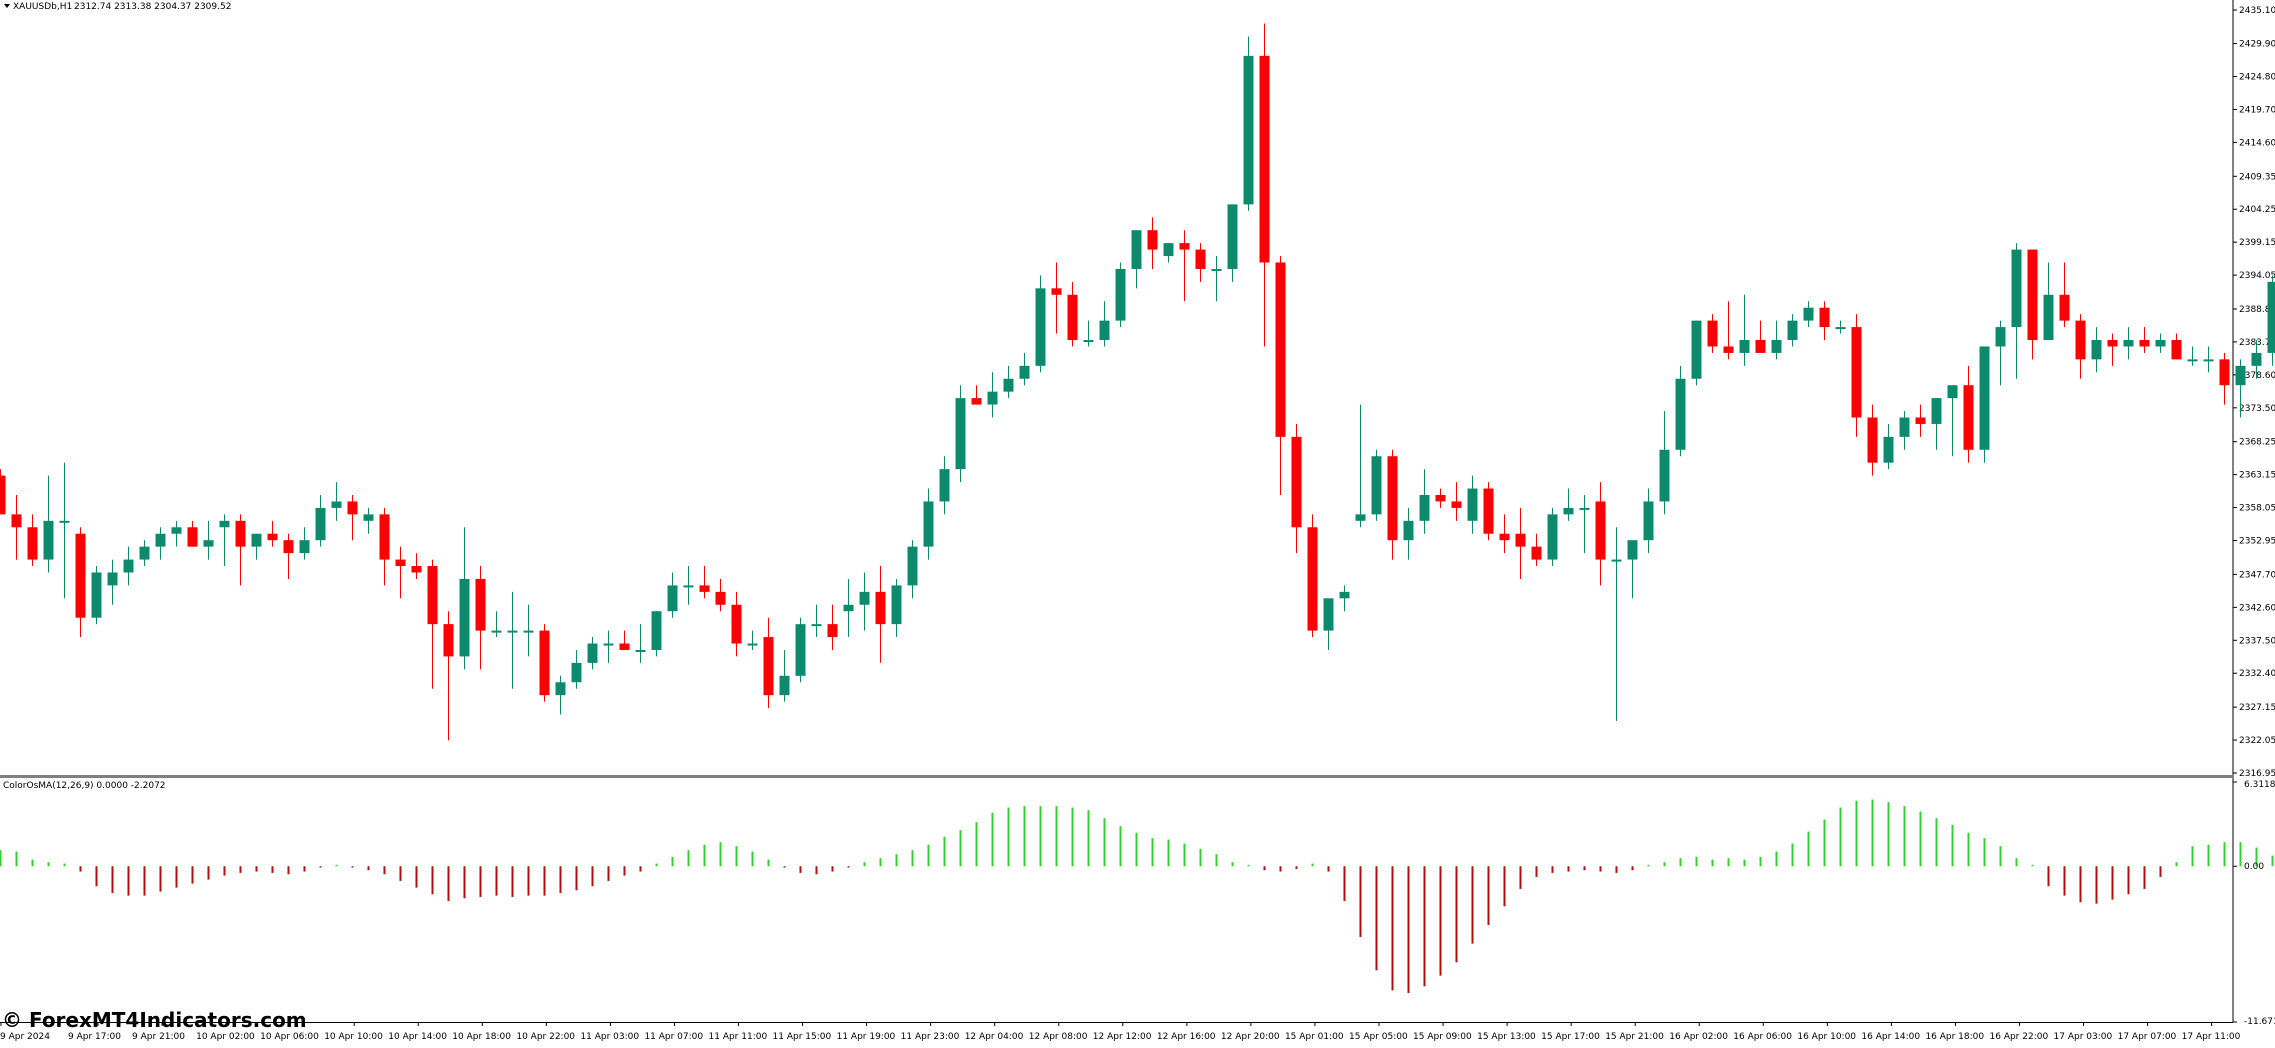 The height and width of the screenshot is (1048, 2275). What do you see at coordinates (1570, 1037) in the screenshot?
I see `time-tick-label: 15 Apr 17:00` at bounding box center [1570, 1037].